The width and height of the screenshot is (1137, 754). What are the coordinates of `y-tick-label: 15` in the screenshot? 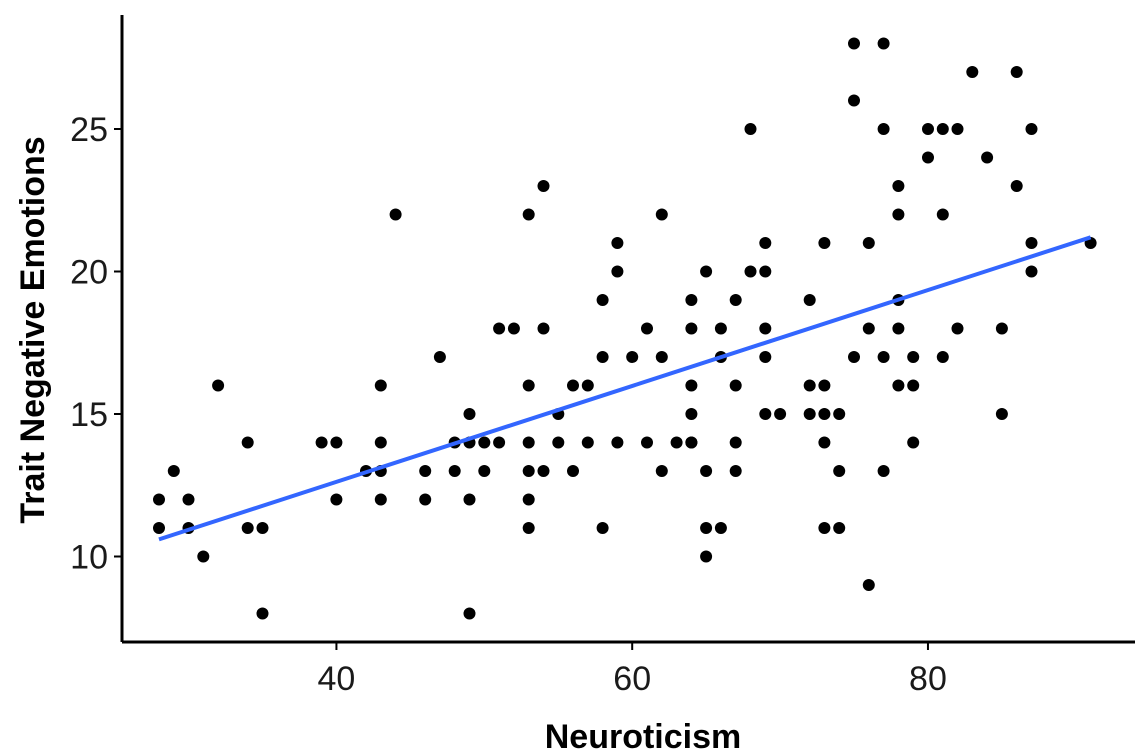 It's located at (89, 415).